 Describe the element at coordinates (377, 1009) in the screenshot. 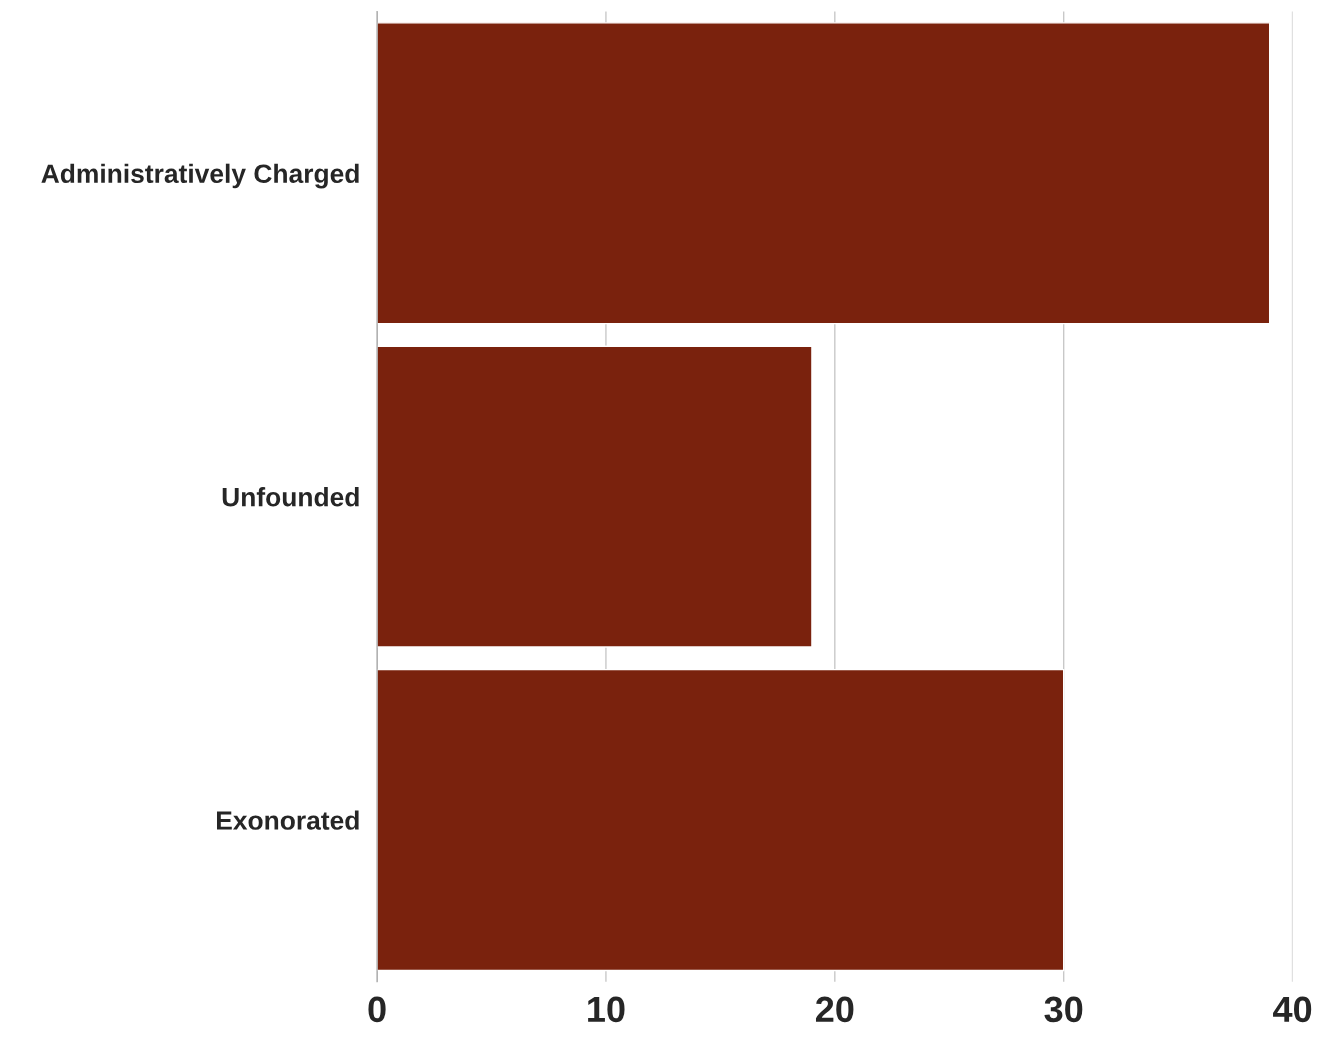

I see `x-tick-label: 0` at that location.